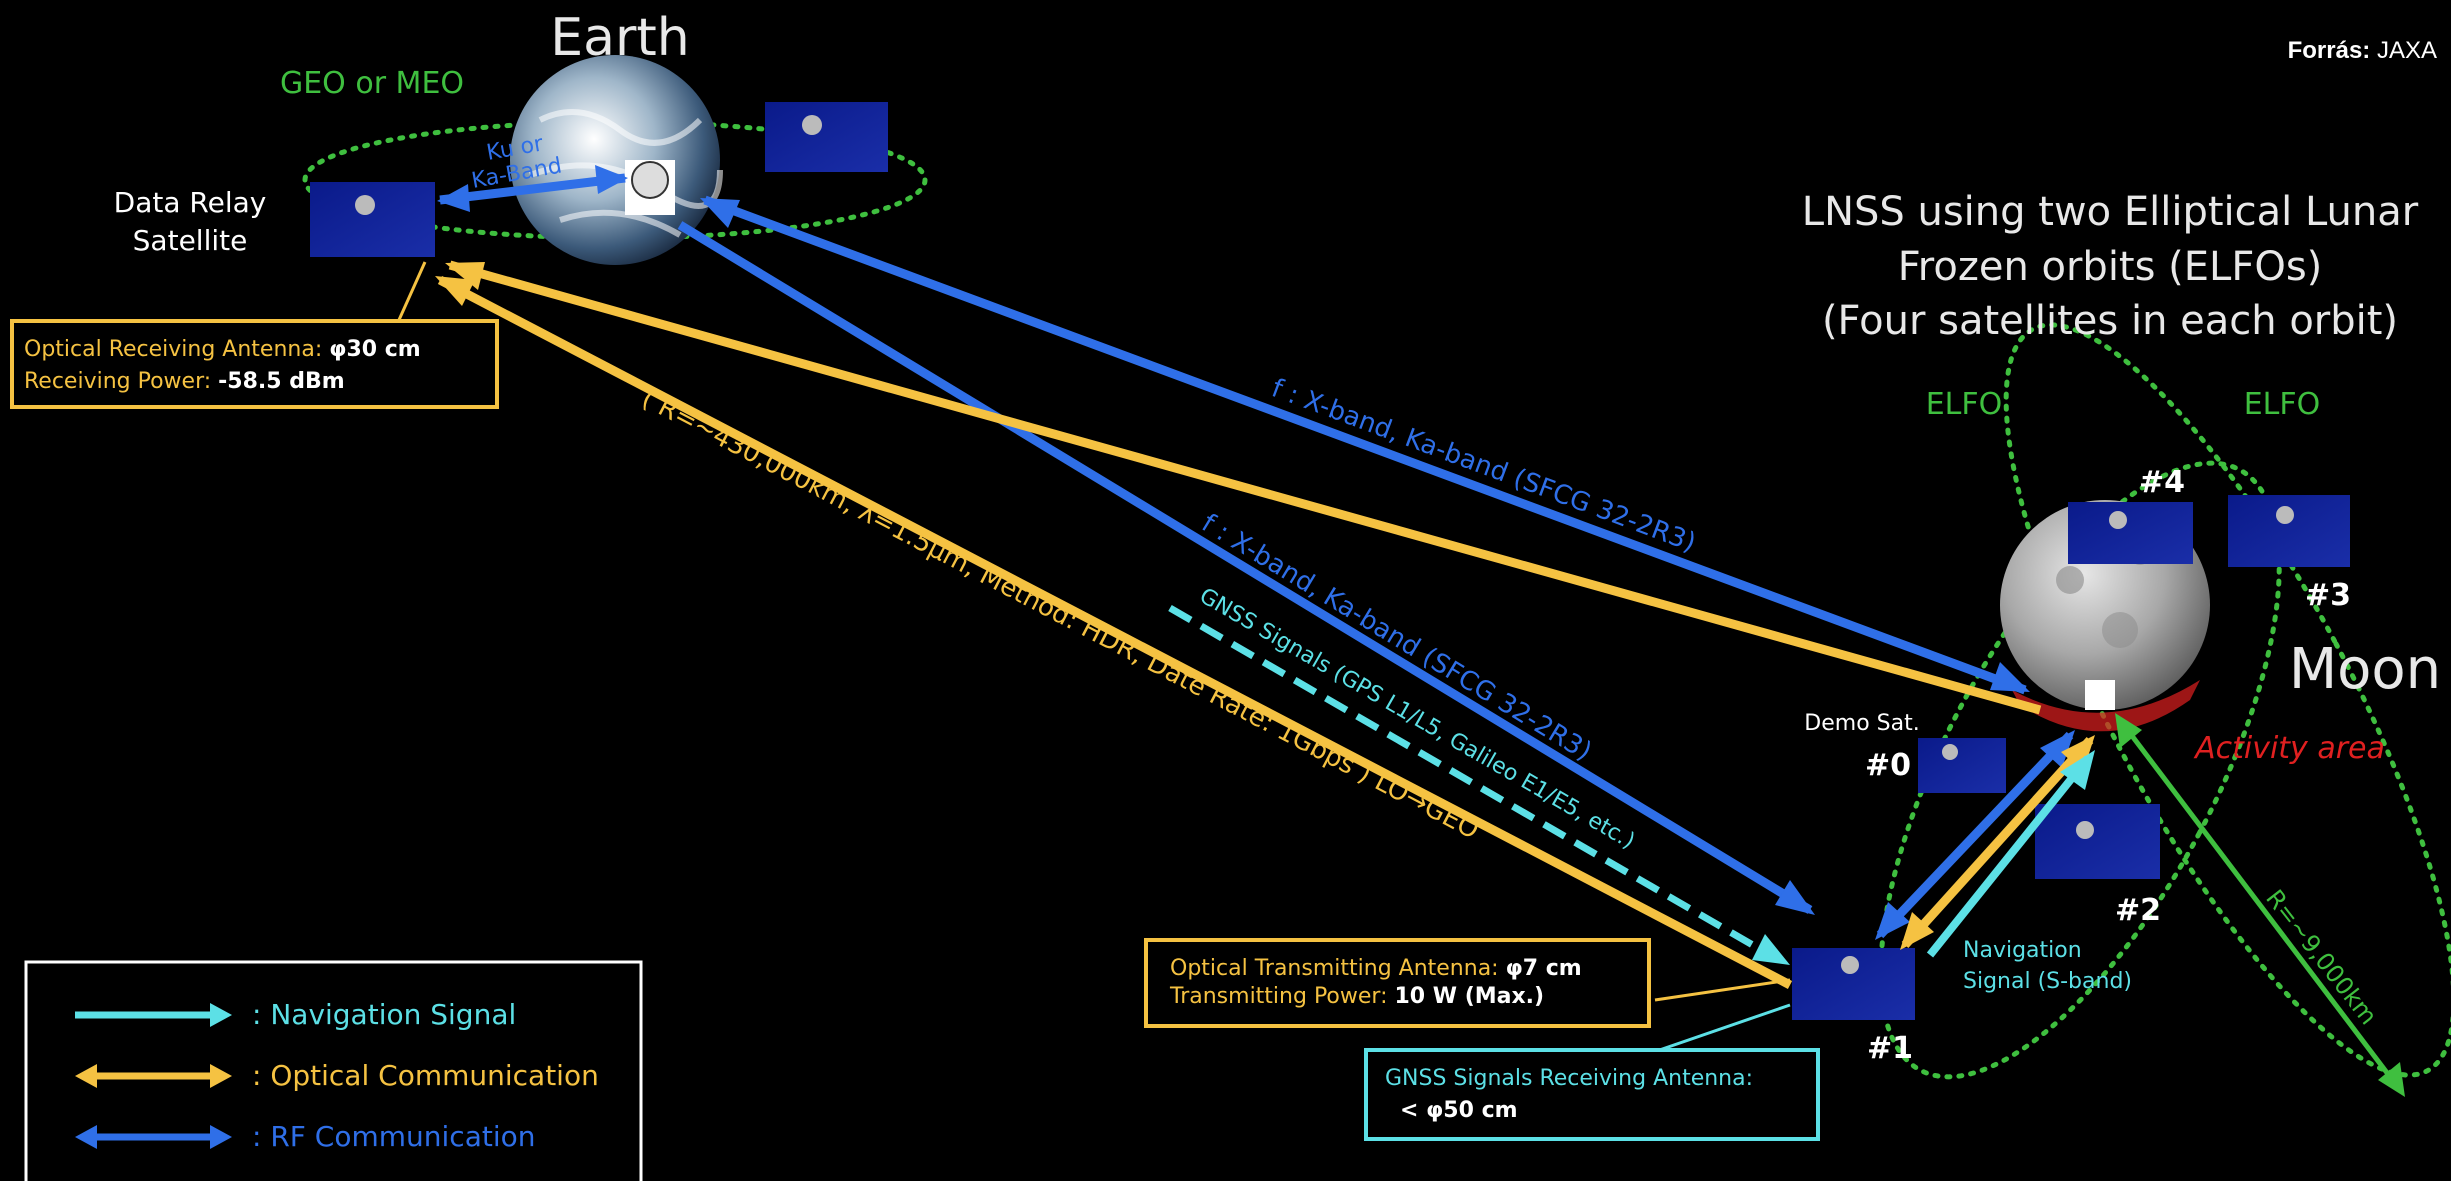 Image resolution: width=2451 pixels, height=1181 pixels. What do you see at coordinates (611, 179) in the screenshot?
I see `ku-ka-arrowhead-right` at bounding box center [611, 179].